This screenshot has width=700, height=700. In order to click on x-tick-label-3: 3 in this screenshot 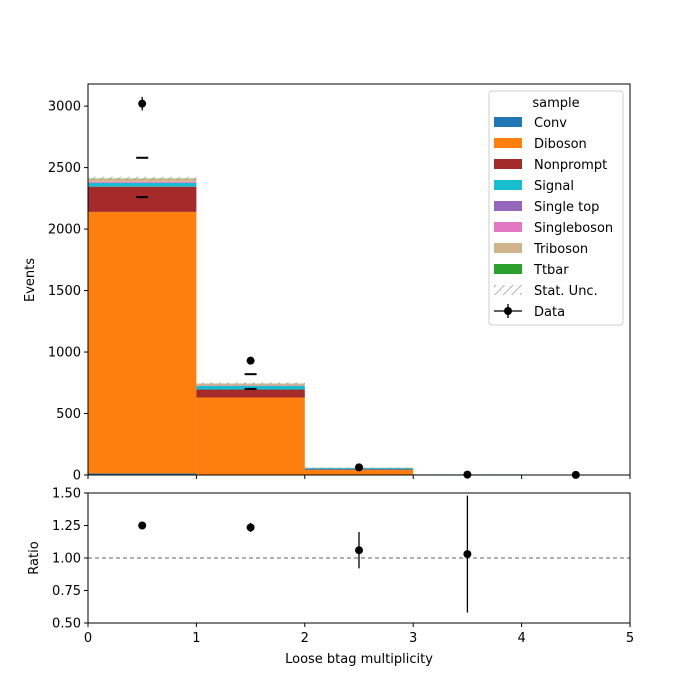, I will do `click(413, 638)`.